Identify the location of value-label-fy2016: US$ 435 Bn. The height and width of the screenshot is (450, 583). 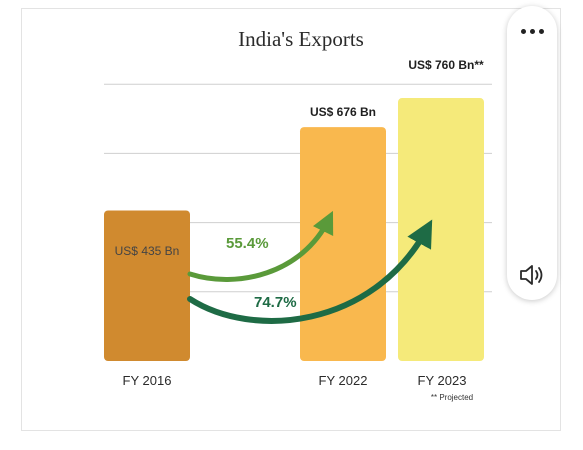
(147, 251).